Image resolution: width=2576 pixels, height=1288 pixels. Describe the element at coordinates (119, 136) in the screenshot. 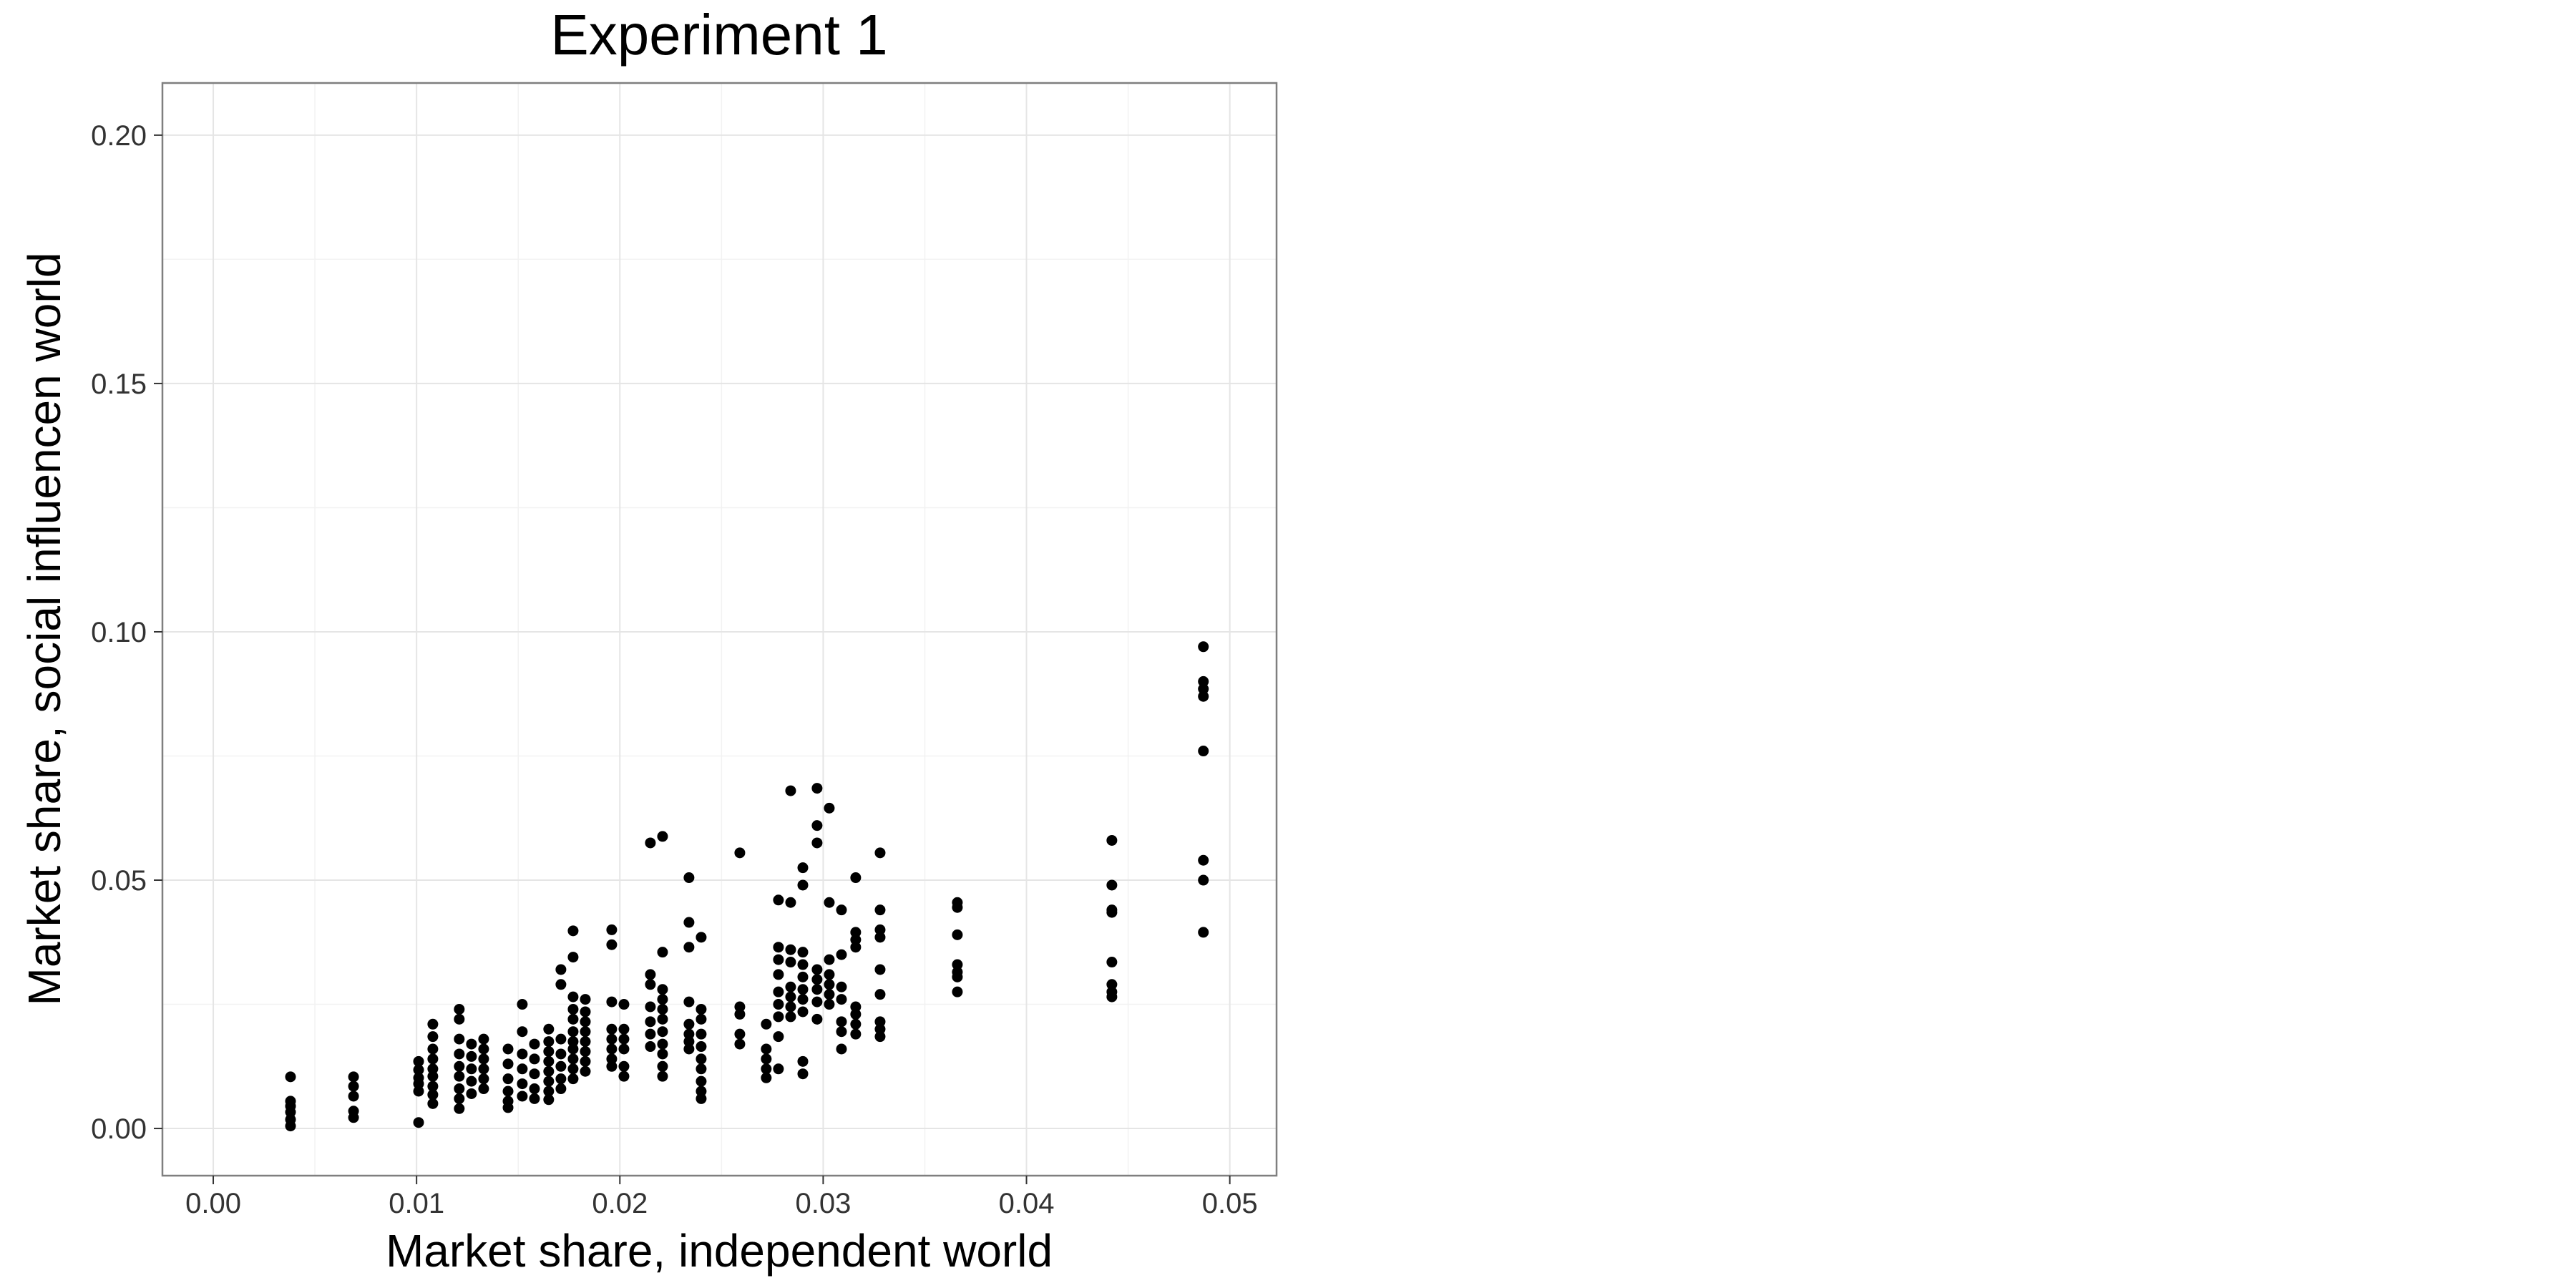

I see `y-tick-label: 0.20` at that location.